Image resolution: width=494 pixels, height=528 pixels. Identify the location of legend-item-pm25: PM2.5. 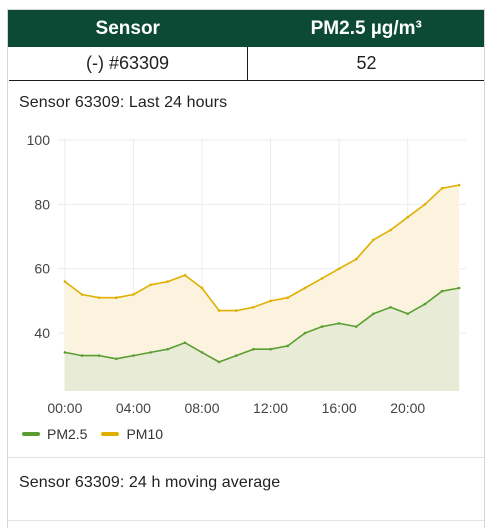
(54, 434).